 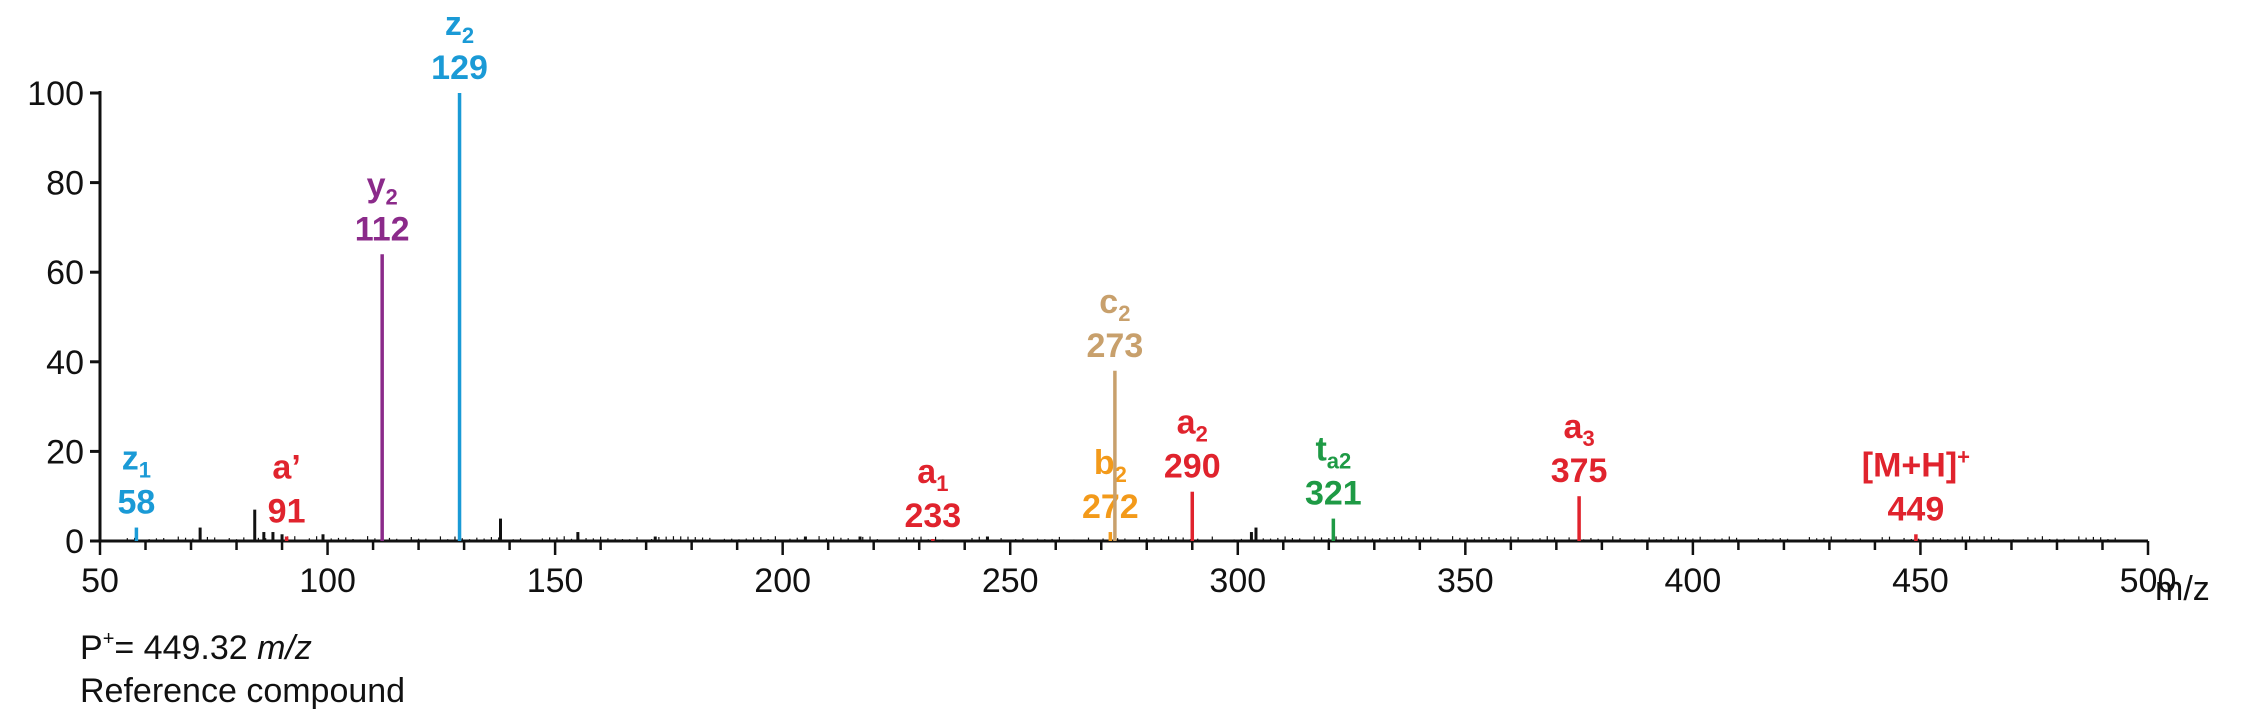 What do you see at coordinates (287, 512) in the screenshot?
I see `peak-mz-label: 91` at bounding box center [287, 512].